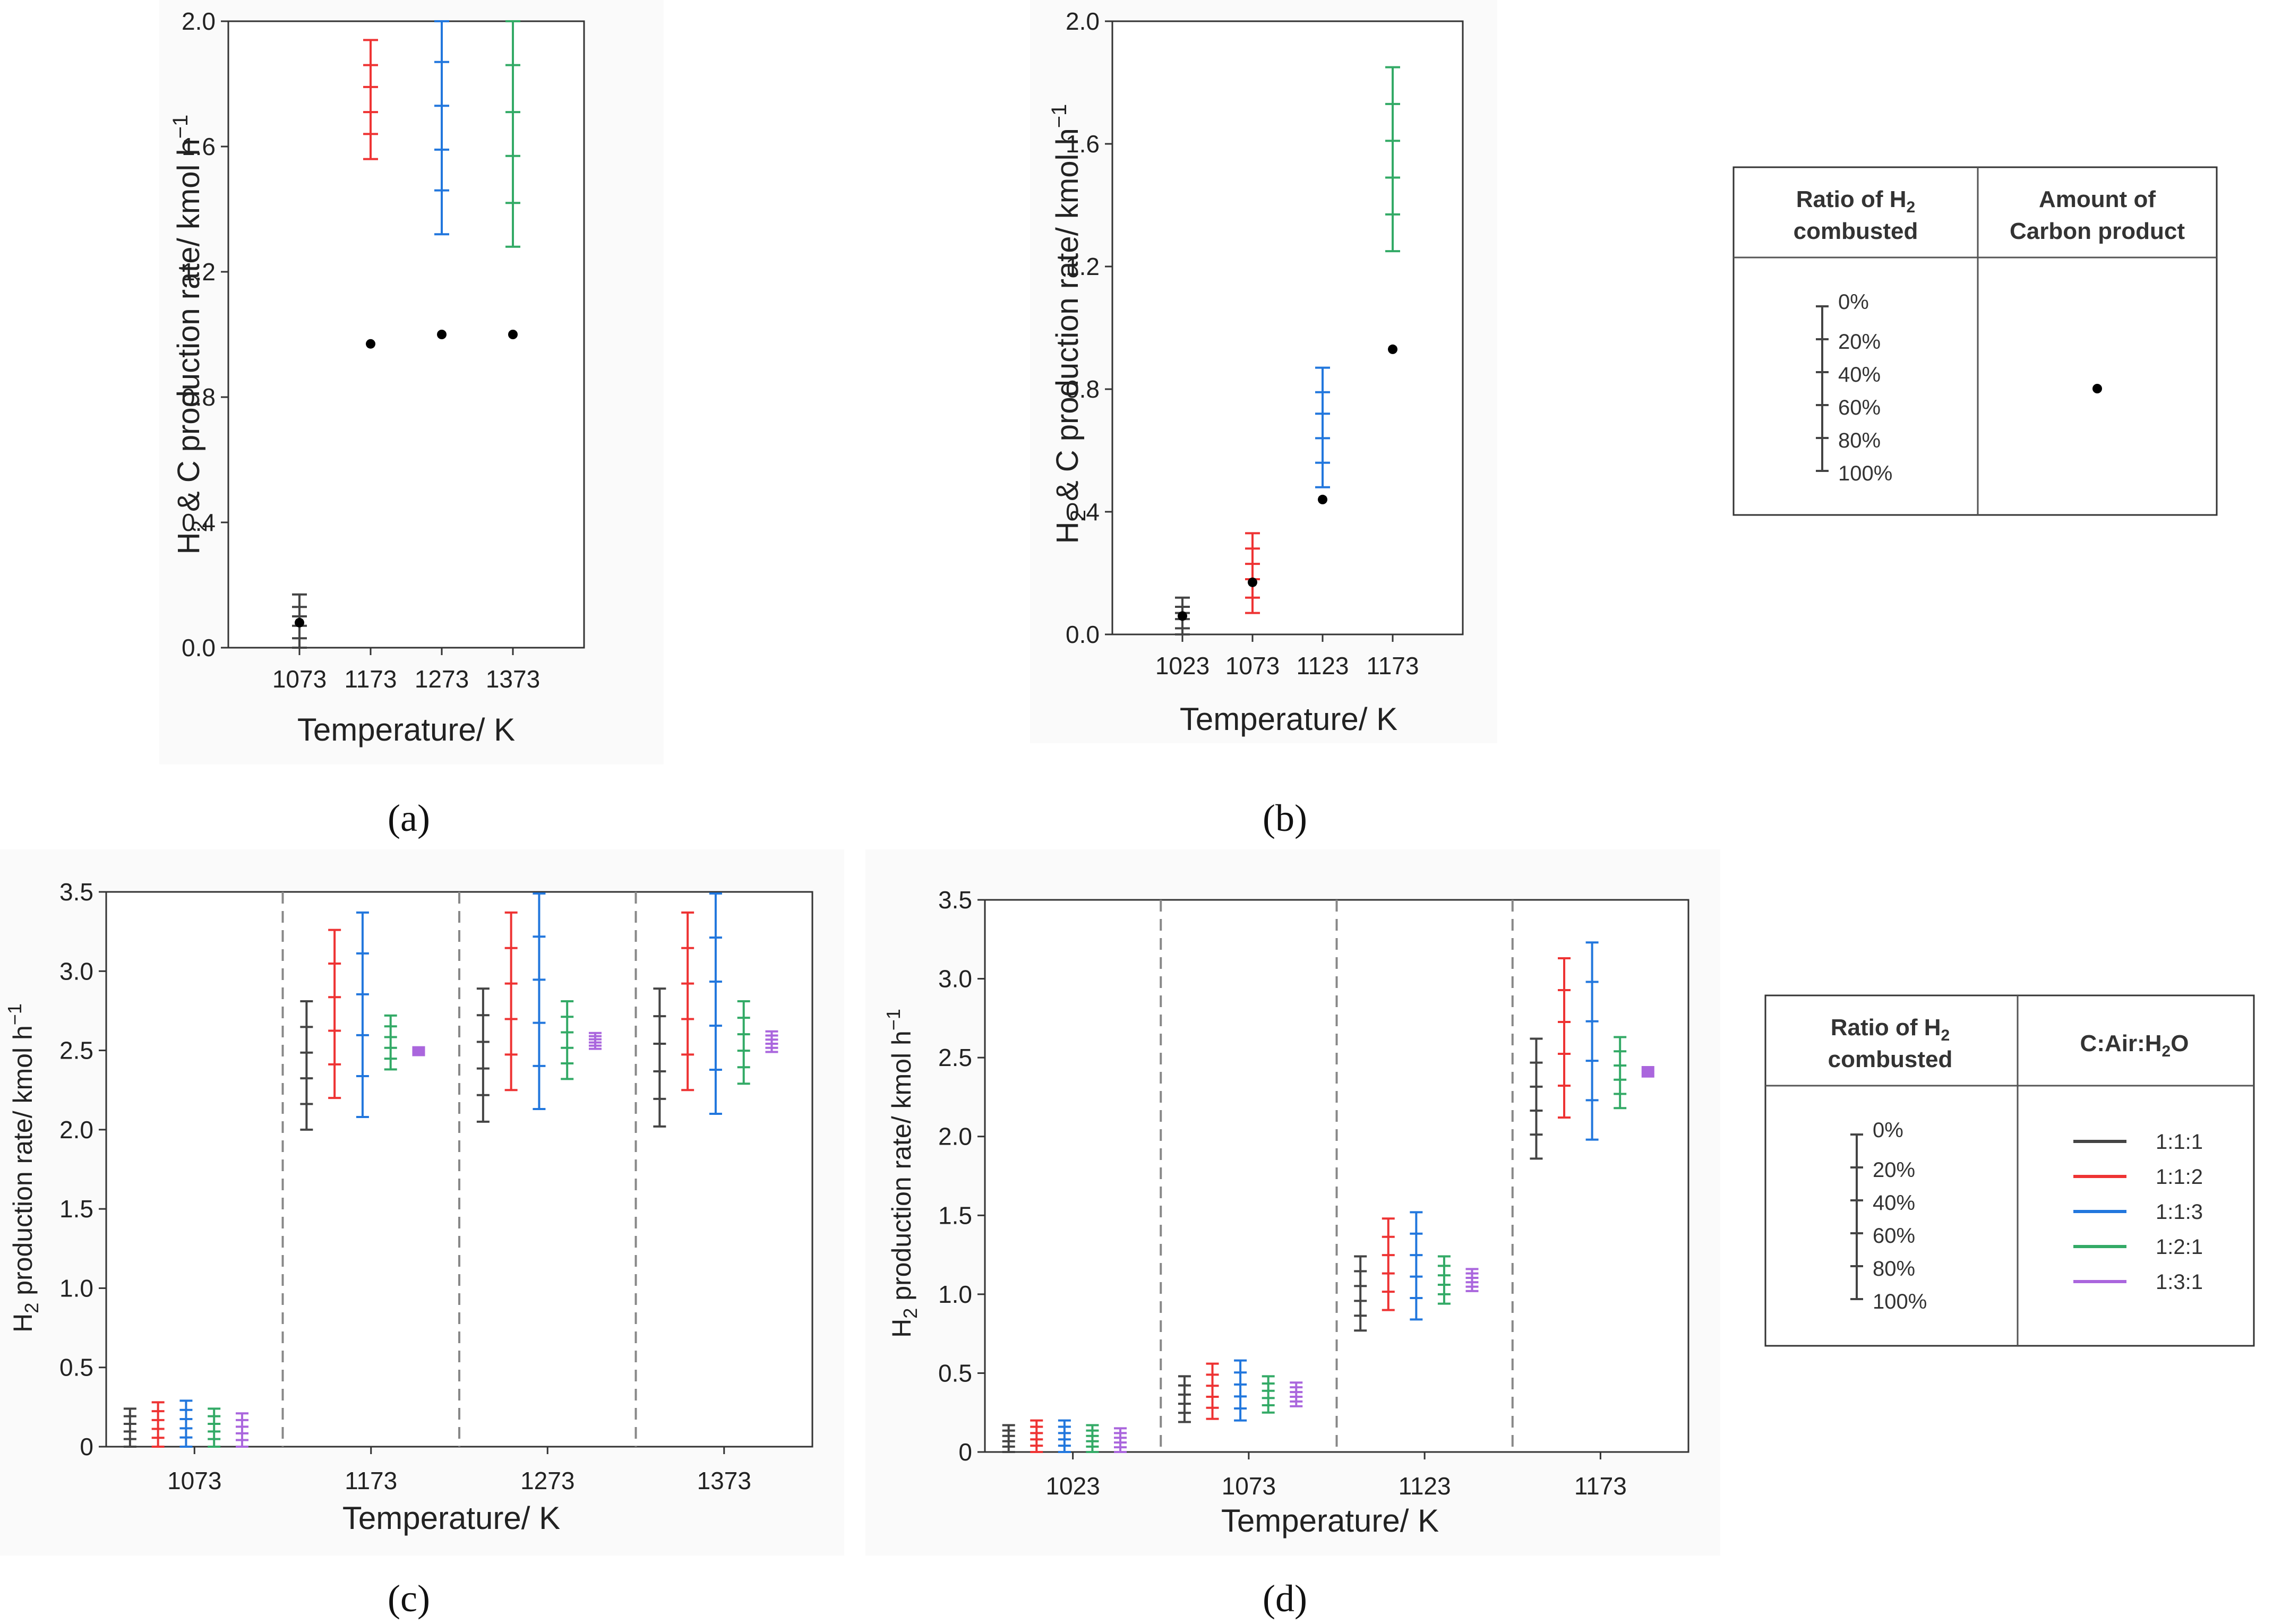 The image size is (2273, 1624). What do you see at coordinates (2180, 1177) in the screenshot?
I see `series-key-label-1:1:2: 1:1:2` at bounding box center [2180, 1177].